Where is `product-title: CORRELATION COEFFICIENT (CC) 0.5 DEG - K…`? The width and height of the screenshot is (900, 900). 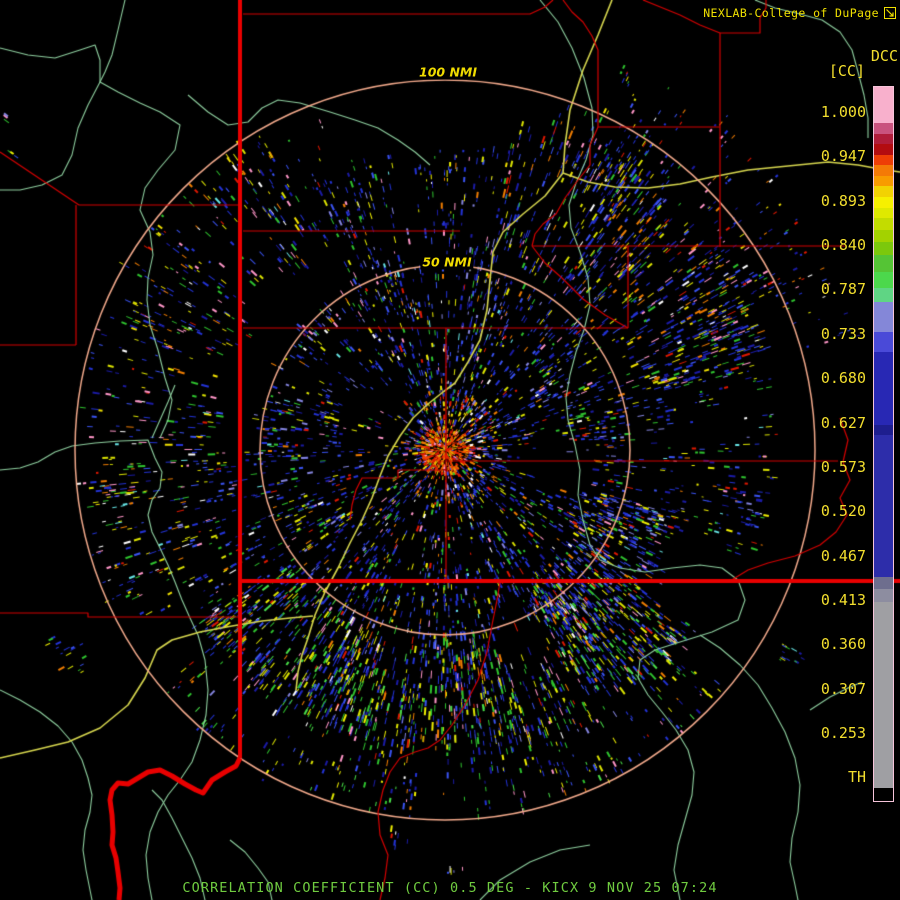
product-title: CORRELATION COEFFICIENT (CC) 0.5 DEG - K… is located at coordinates (450, 888).